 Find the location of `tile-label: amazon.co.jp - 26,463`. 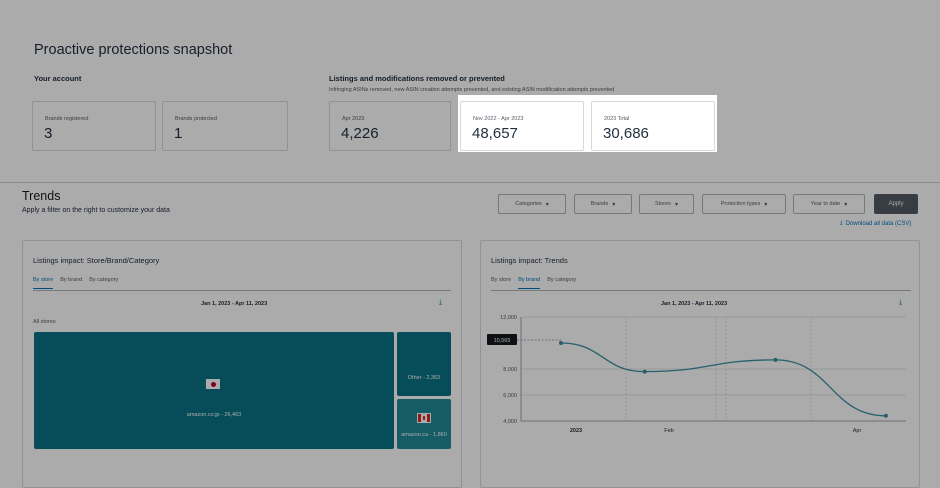

tile-label: amazon.co.jp - 26,463 is located at coordinates (214, 415).